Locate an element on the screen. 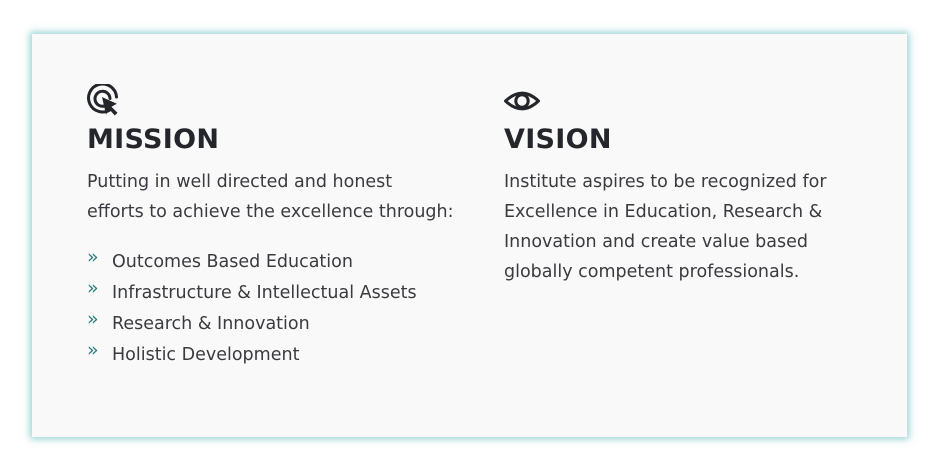 The image size is (937, 474). eye-icon is located at coordinates (522, 101).